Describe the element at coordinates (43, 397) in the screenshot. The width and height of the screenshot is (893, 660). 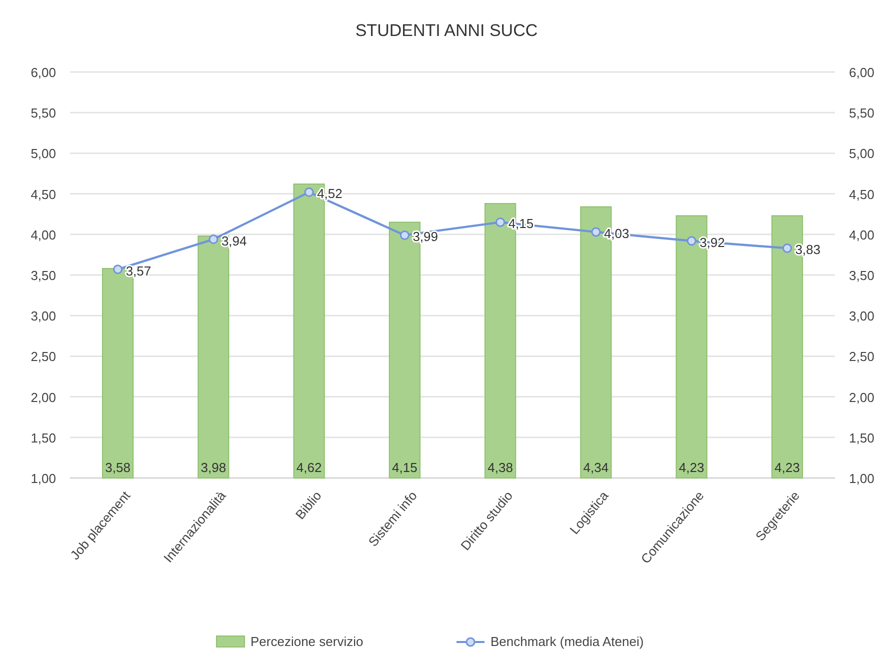
I see `y-tick-label: 2,00` at that location.